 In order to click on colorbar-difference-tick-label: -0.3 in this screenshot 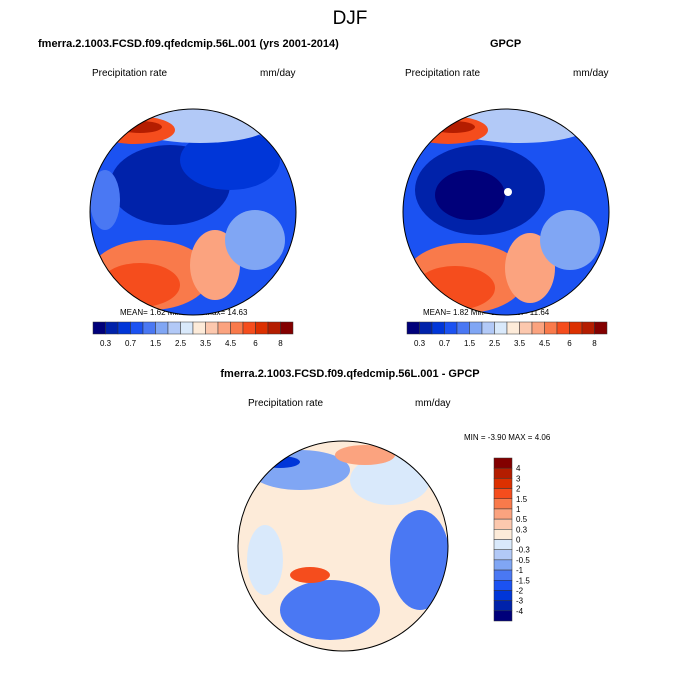, I will do `click(523, 550)`.